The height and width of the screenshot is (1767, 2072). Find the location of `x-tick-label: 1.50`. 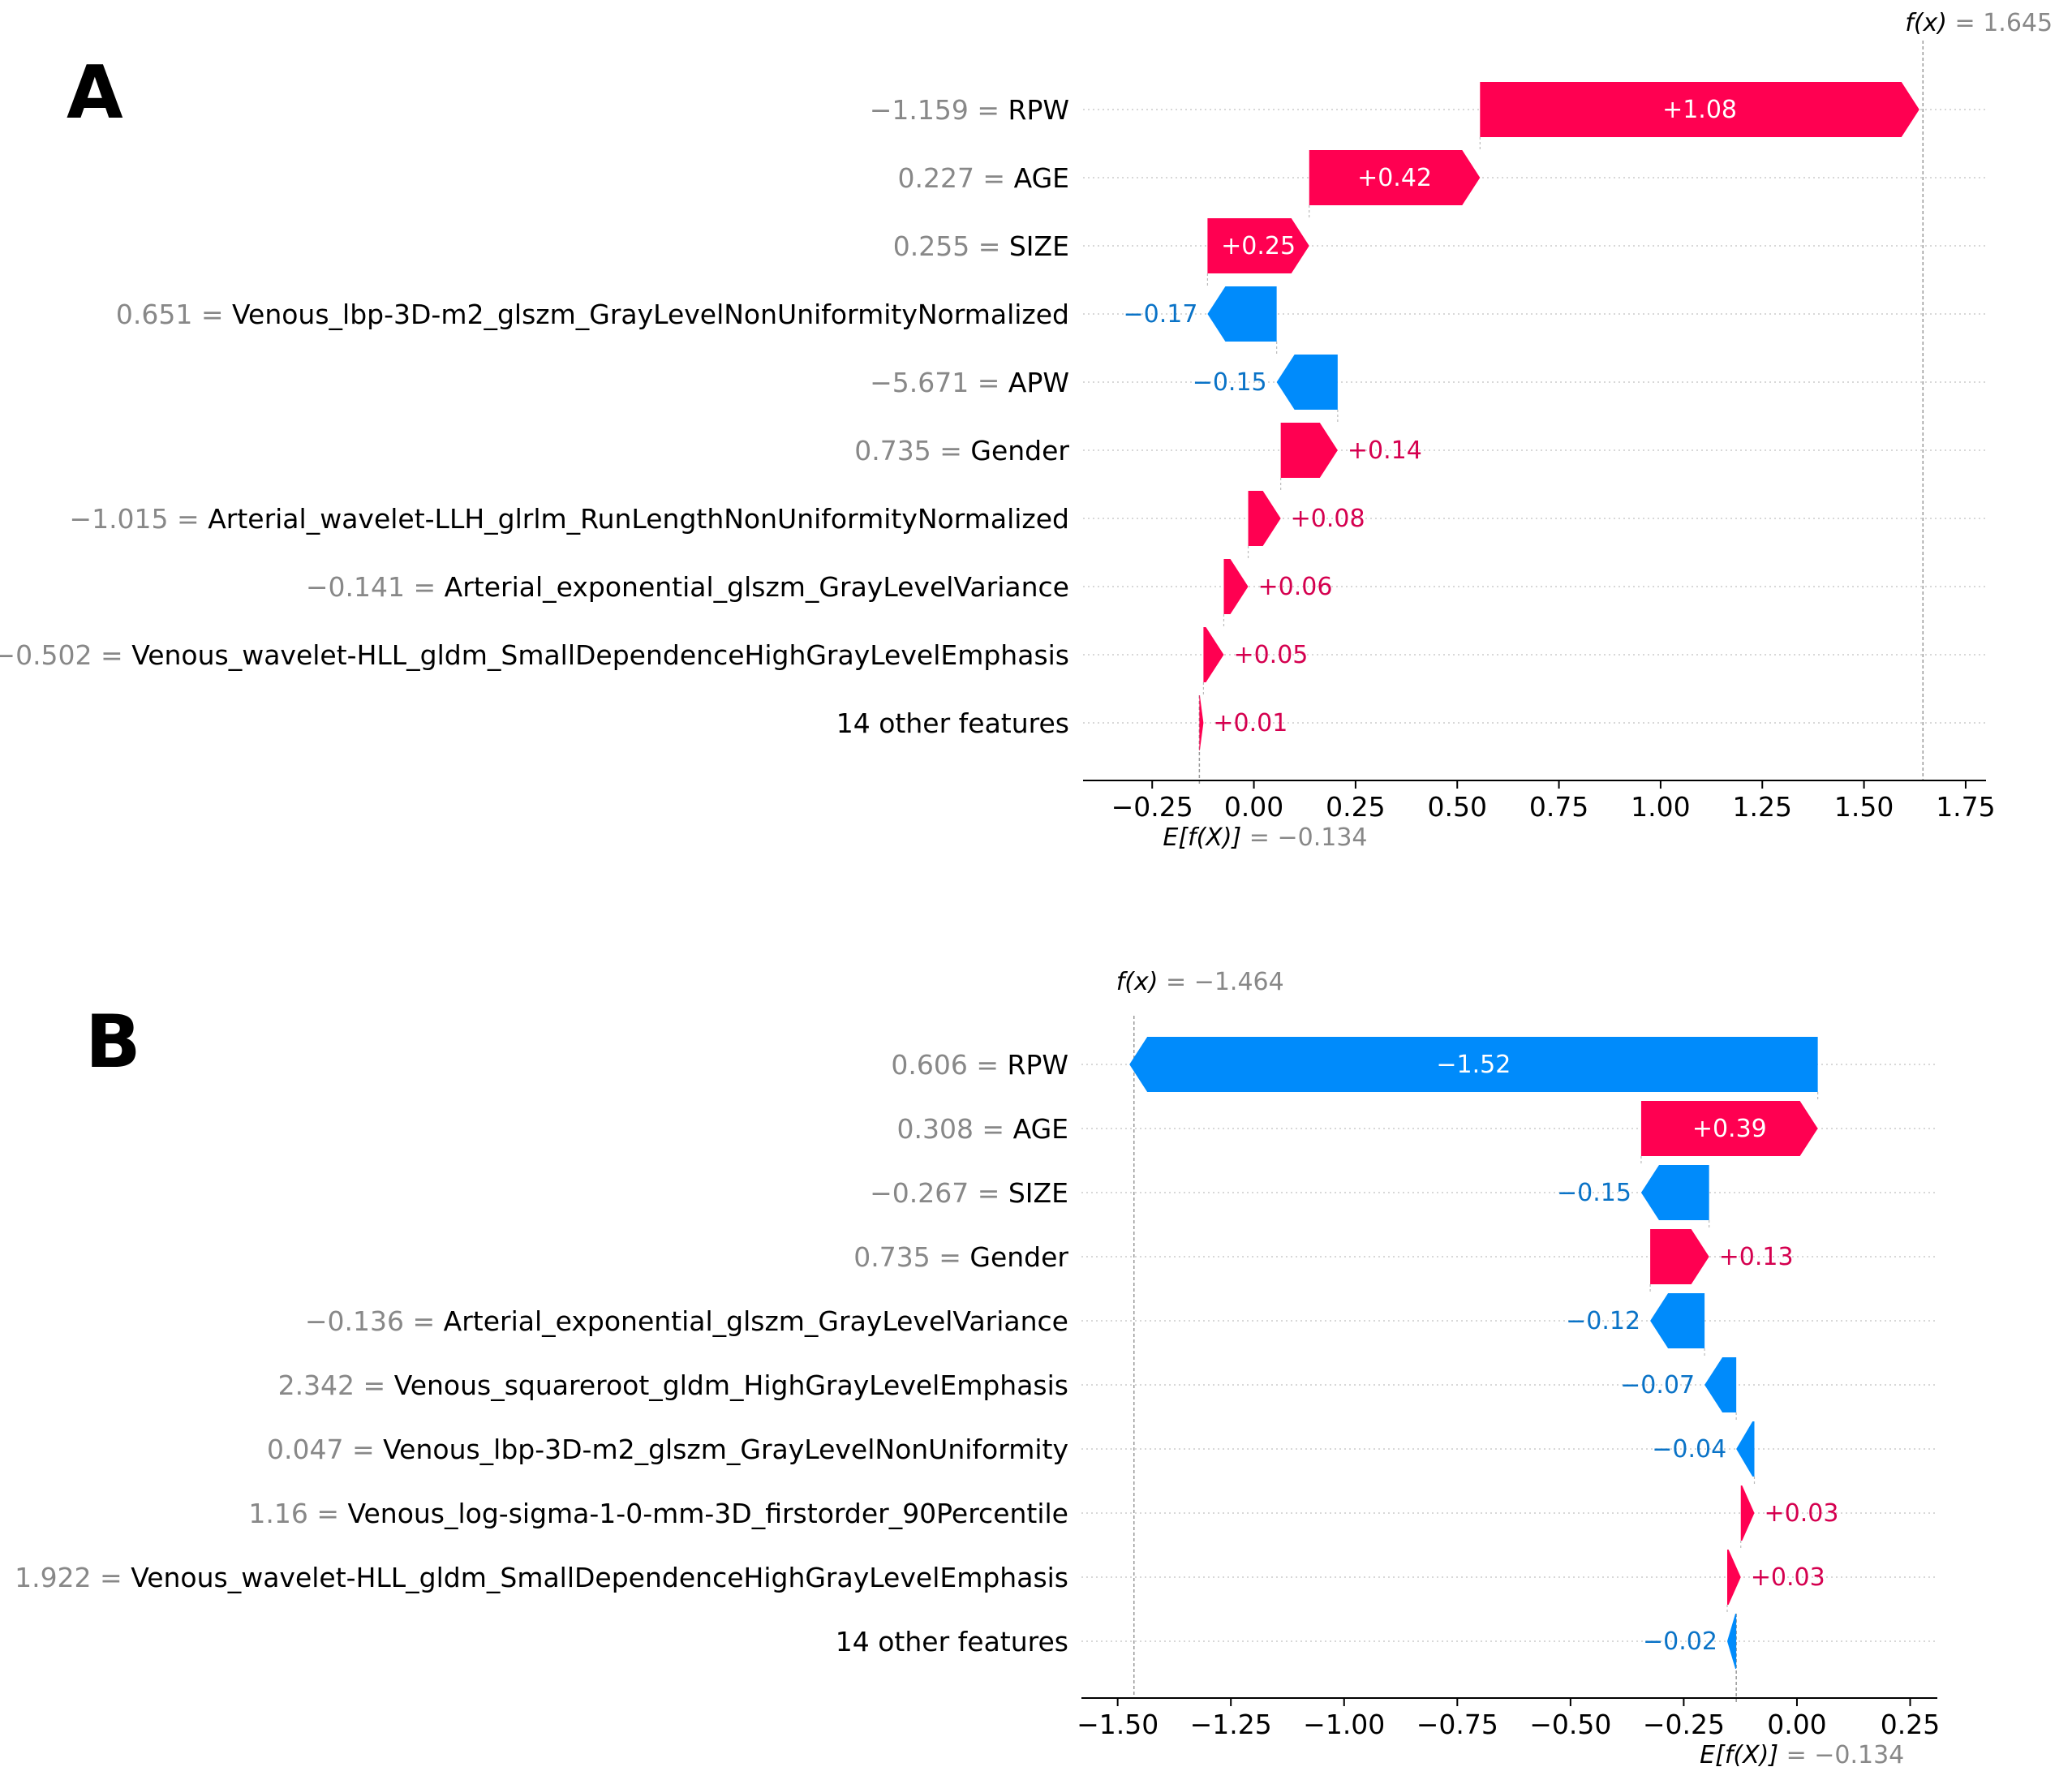

x-tick-label: 1.50 is located at coordinates (1864, 807).